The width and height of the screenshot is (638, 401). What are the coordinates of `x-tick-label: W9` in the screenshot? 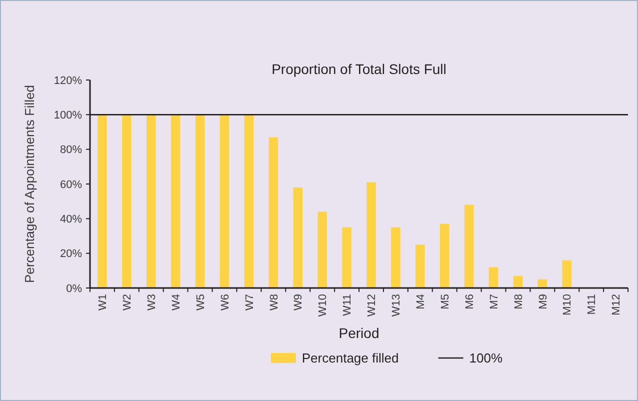 It's located at (298, 302).